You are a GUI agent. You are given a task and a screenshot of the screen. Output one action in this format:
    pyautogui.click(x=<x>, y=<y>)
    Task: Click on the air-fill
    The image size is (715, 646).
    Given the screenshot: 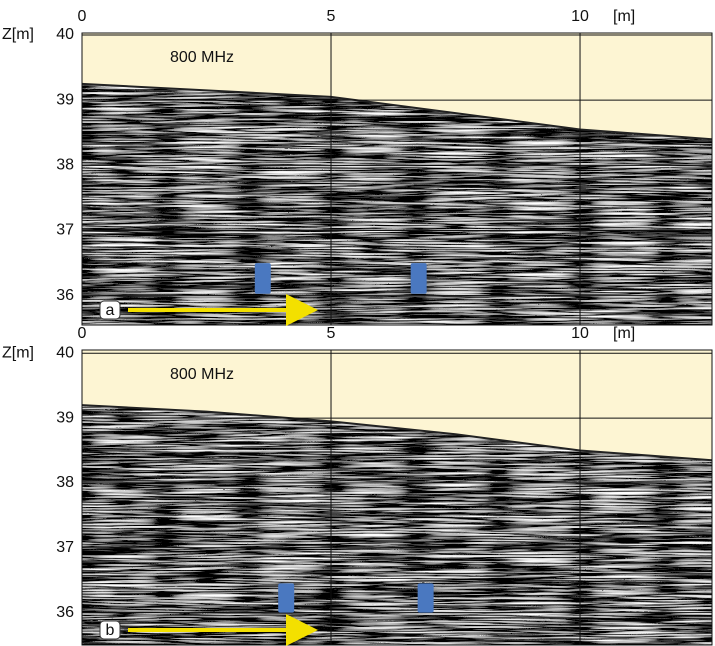 What is the action you would take?
    pyautogui.click(x=397, y=86)
    